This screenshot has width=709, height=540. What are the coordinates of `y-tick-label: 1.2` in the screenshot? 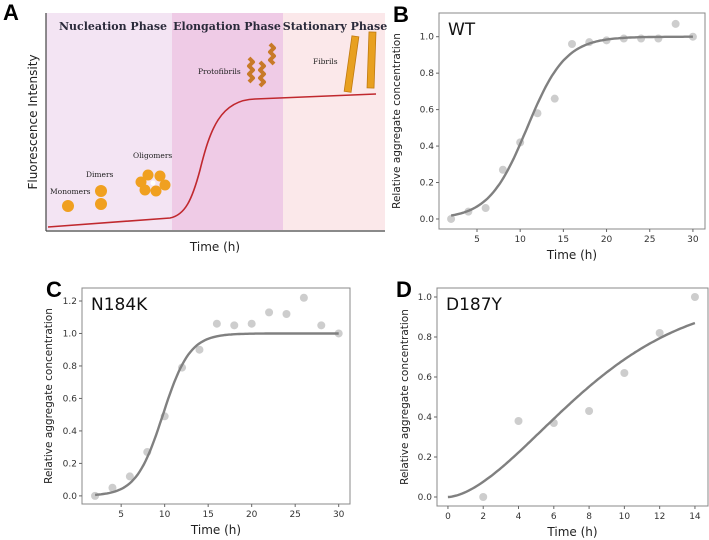 It's located at (70, 302).